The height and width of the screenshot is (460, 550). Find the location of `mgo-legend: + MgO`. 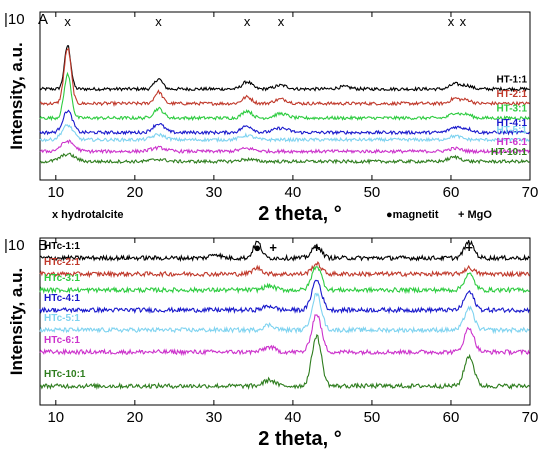

mgo-legend: + MgO is located at coordinates (475, 215).